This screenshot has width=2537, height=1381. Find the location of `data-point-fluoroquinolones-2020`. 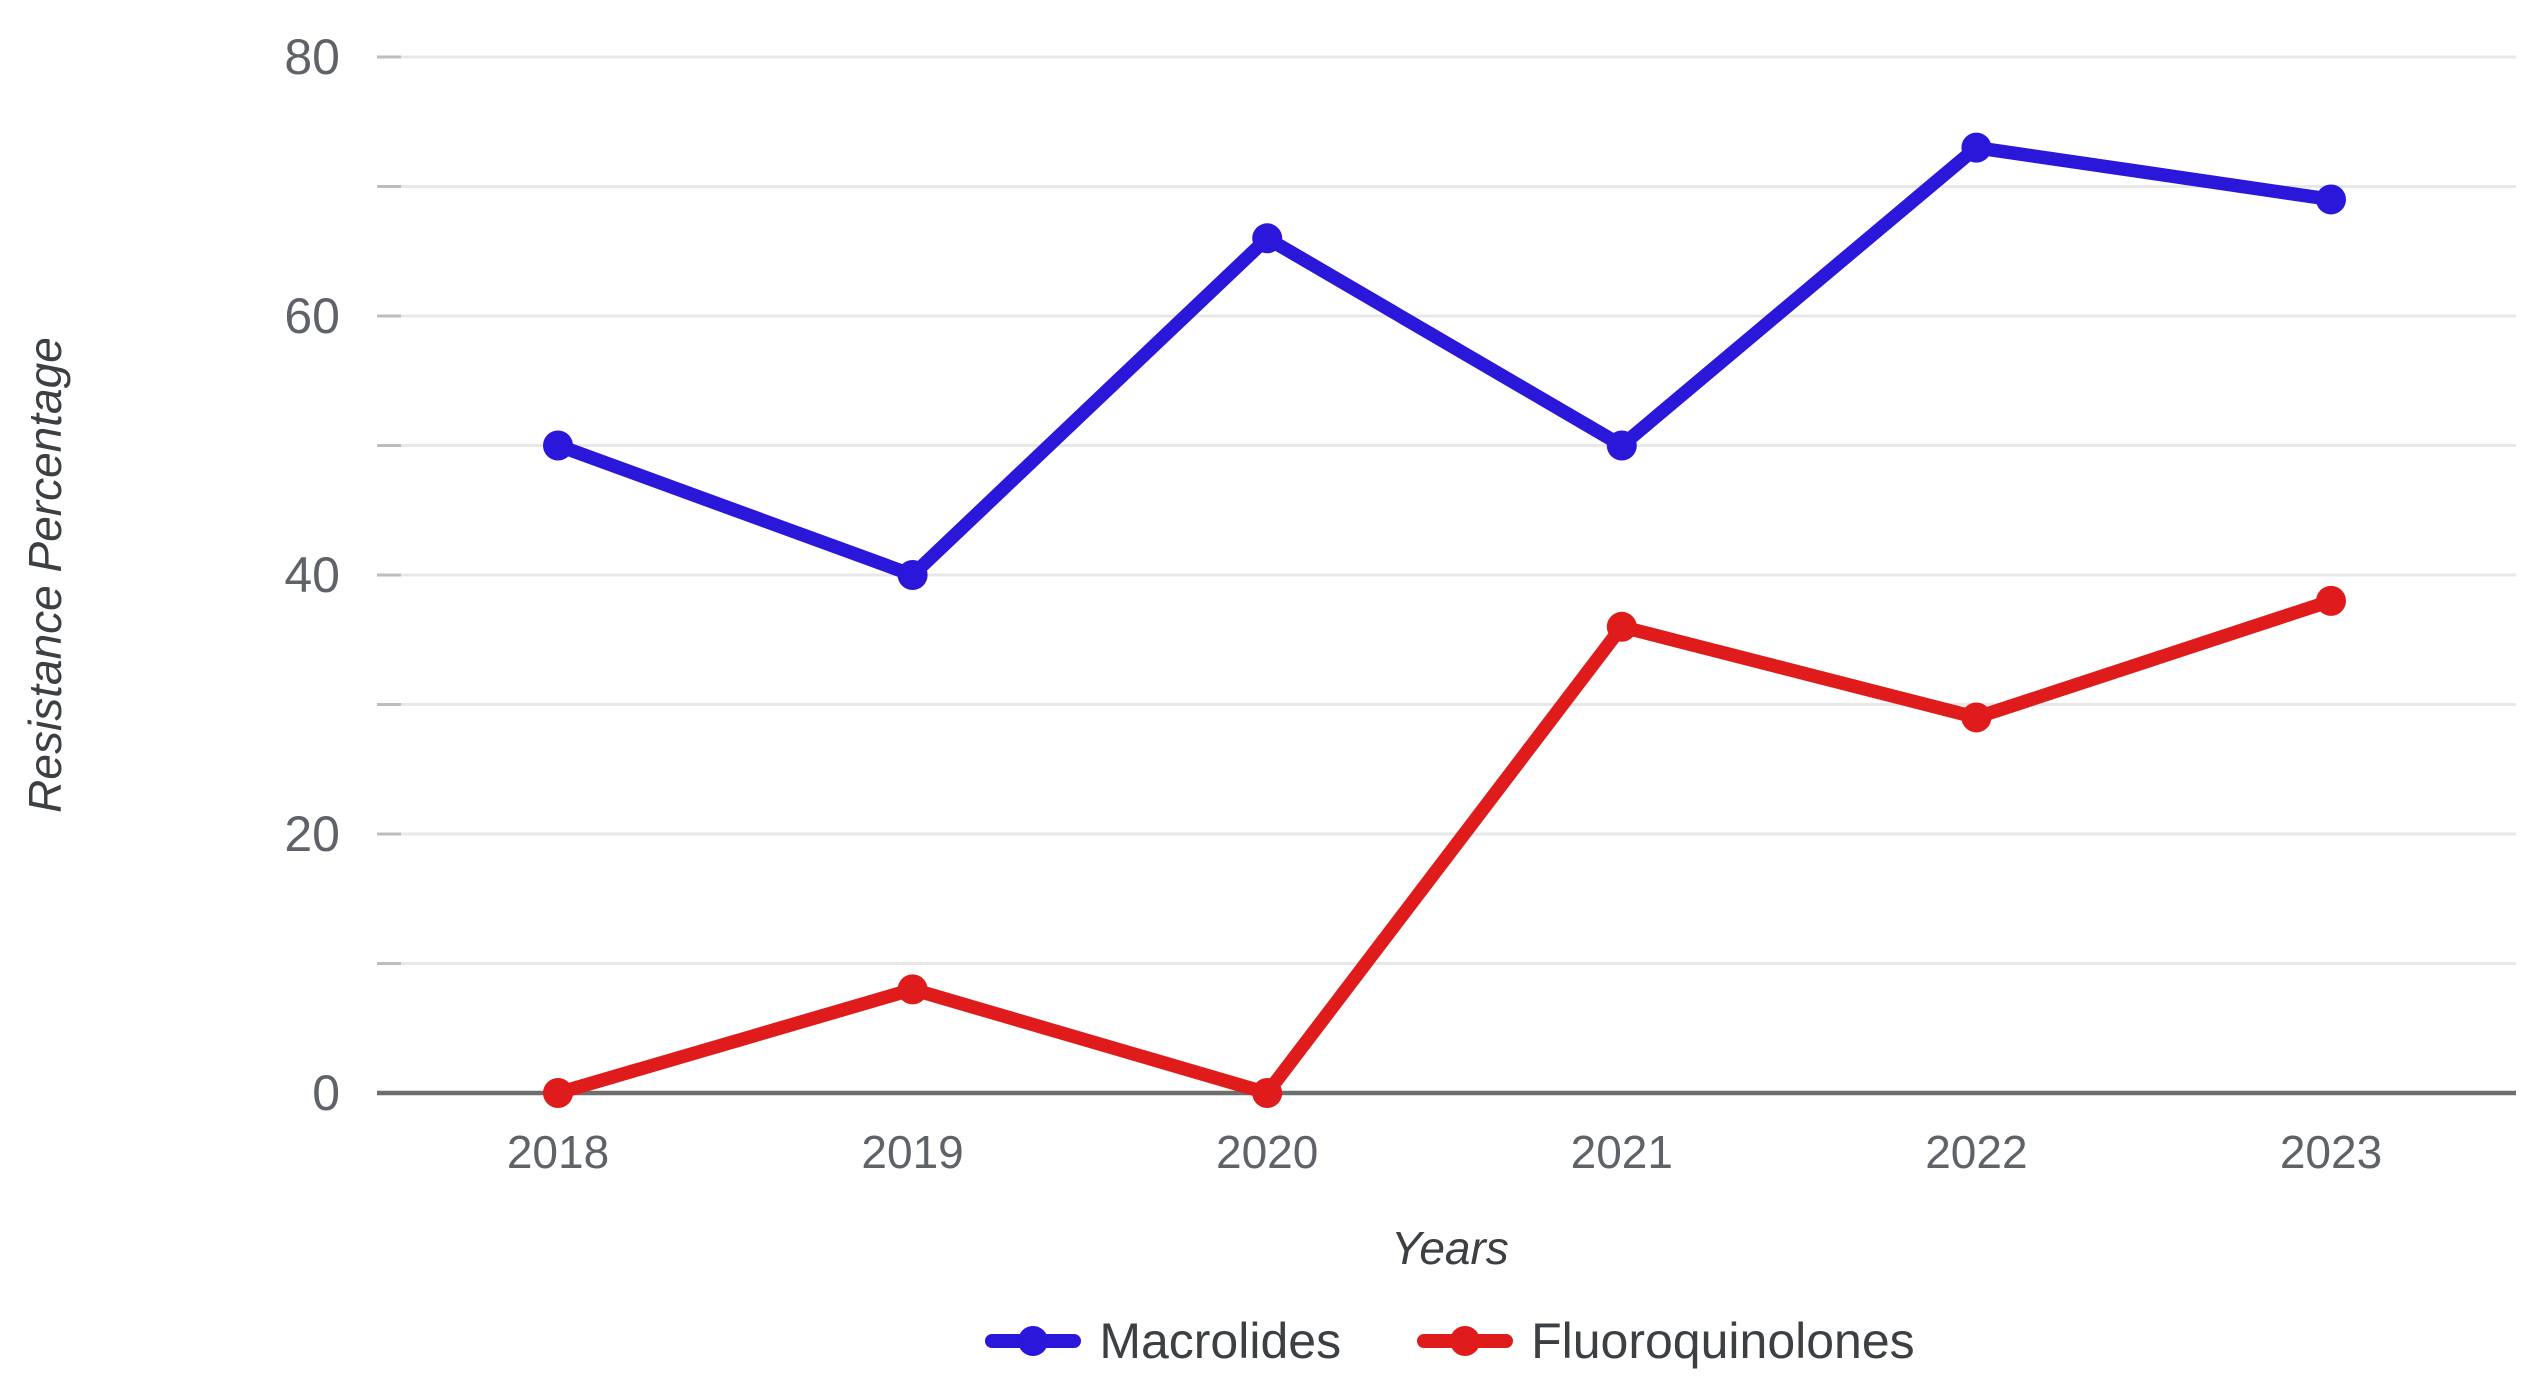

data-point-fluoroquinolones-2020 is located at coordinates (1267, 1093).